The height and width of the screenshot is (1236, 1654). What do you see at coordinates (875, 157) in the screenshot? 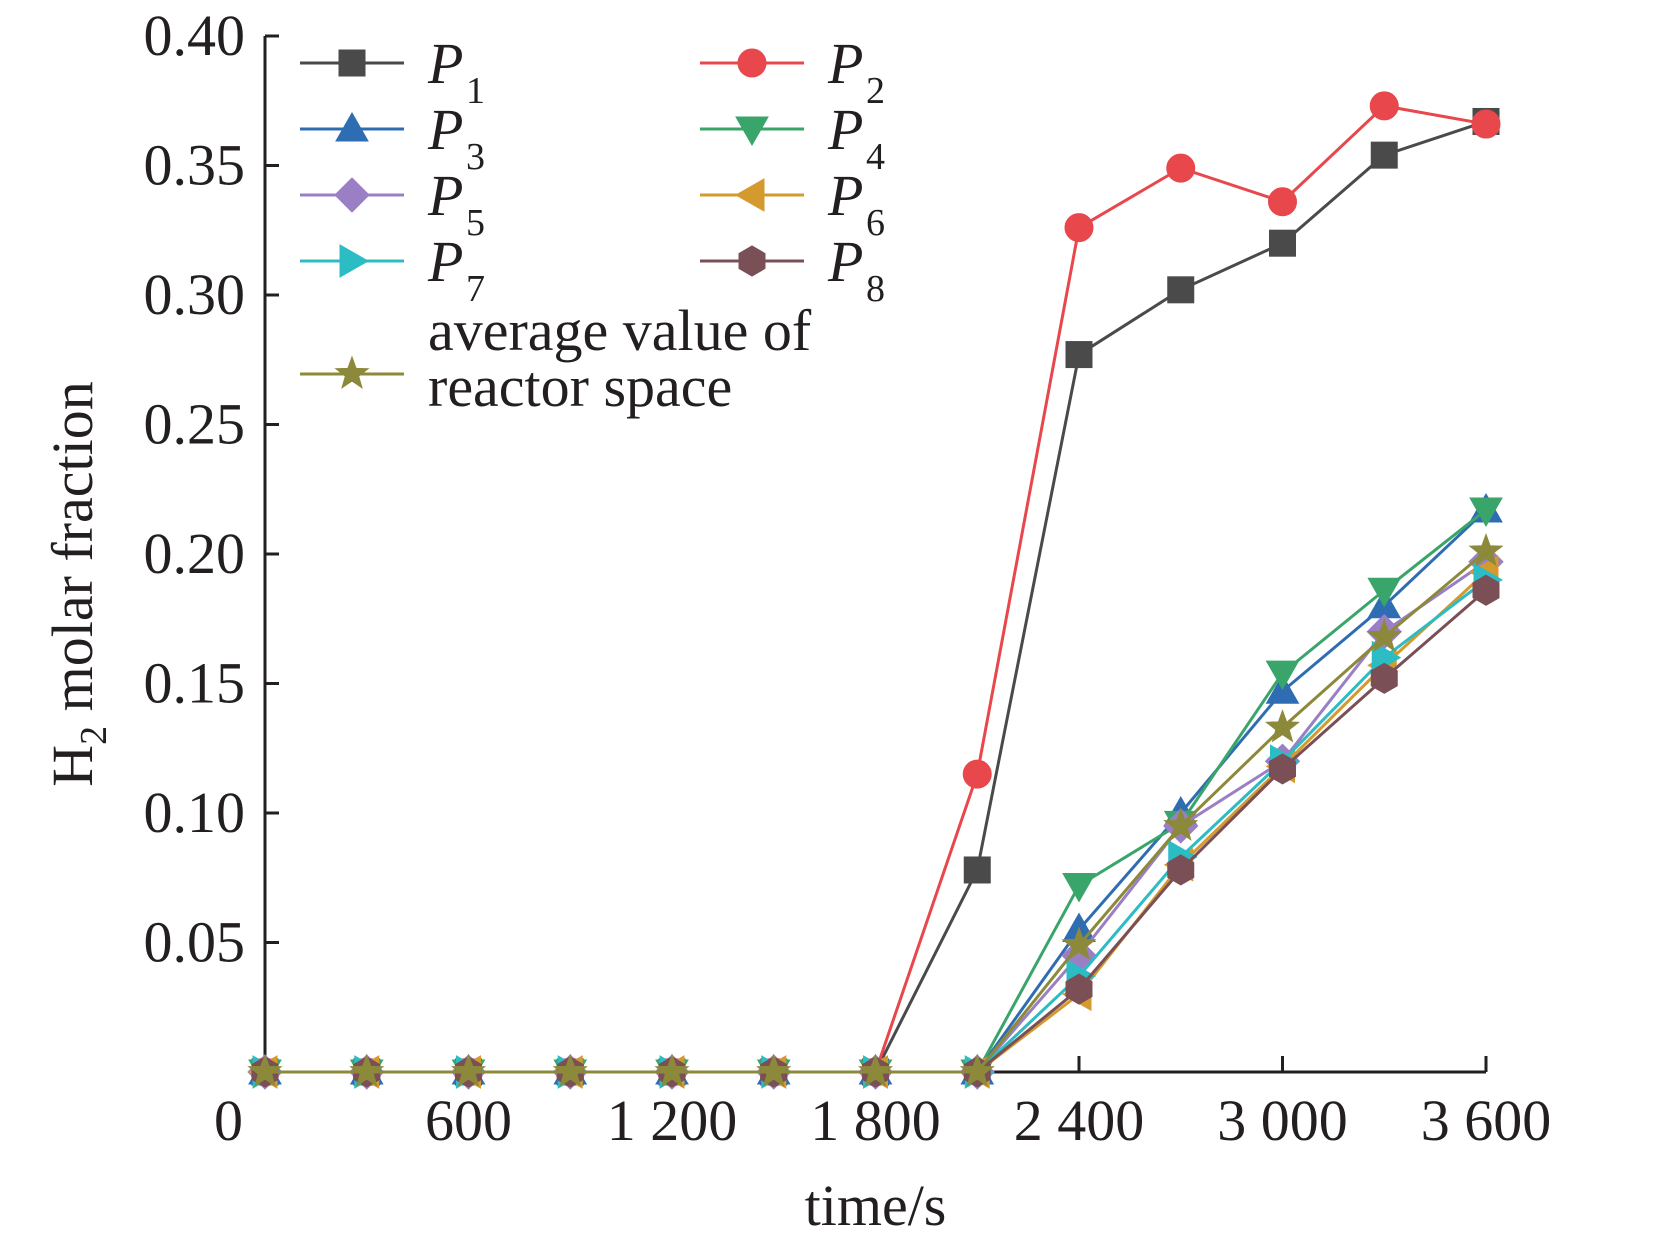
I see `legend-label-subscript: 4` at bounding box center [875, 157].